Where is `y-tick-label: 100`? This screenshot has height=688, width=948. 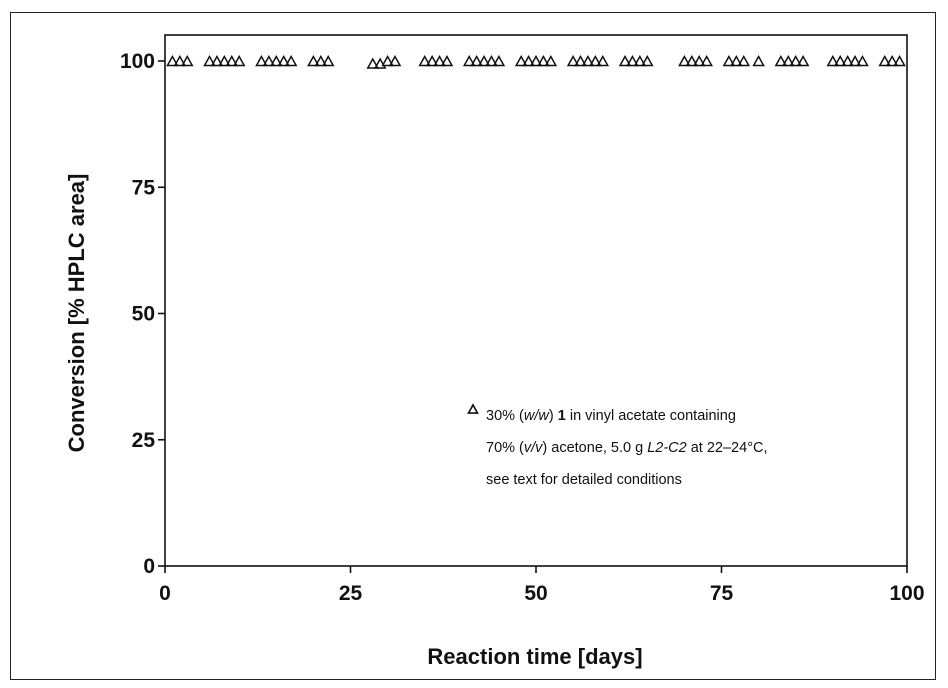
y-tick-label: 100 is located at coordinates (137, 61).